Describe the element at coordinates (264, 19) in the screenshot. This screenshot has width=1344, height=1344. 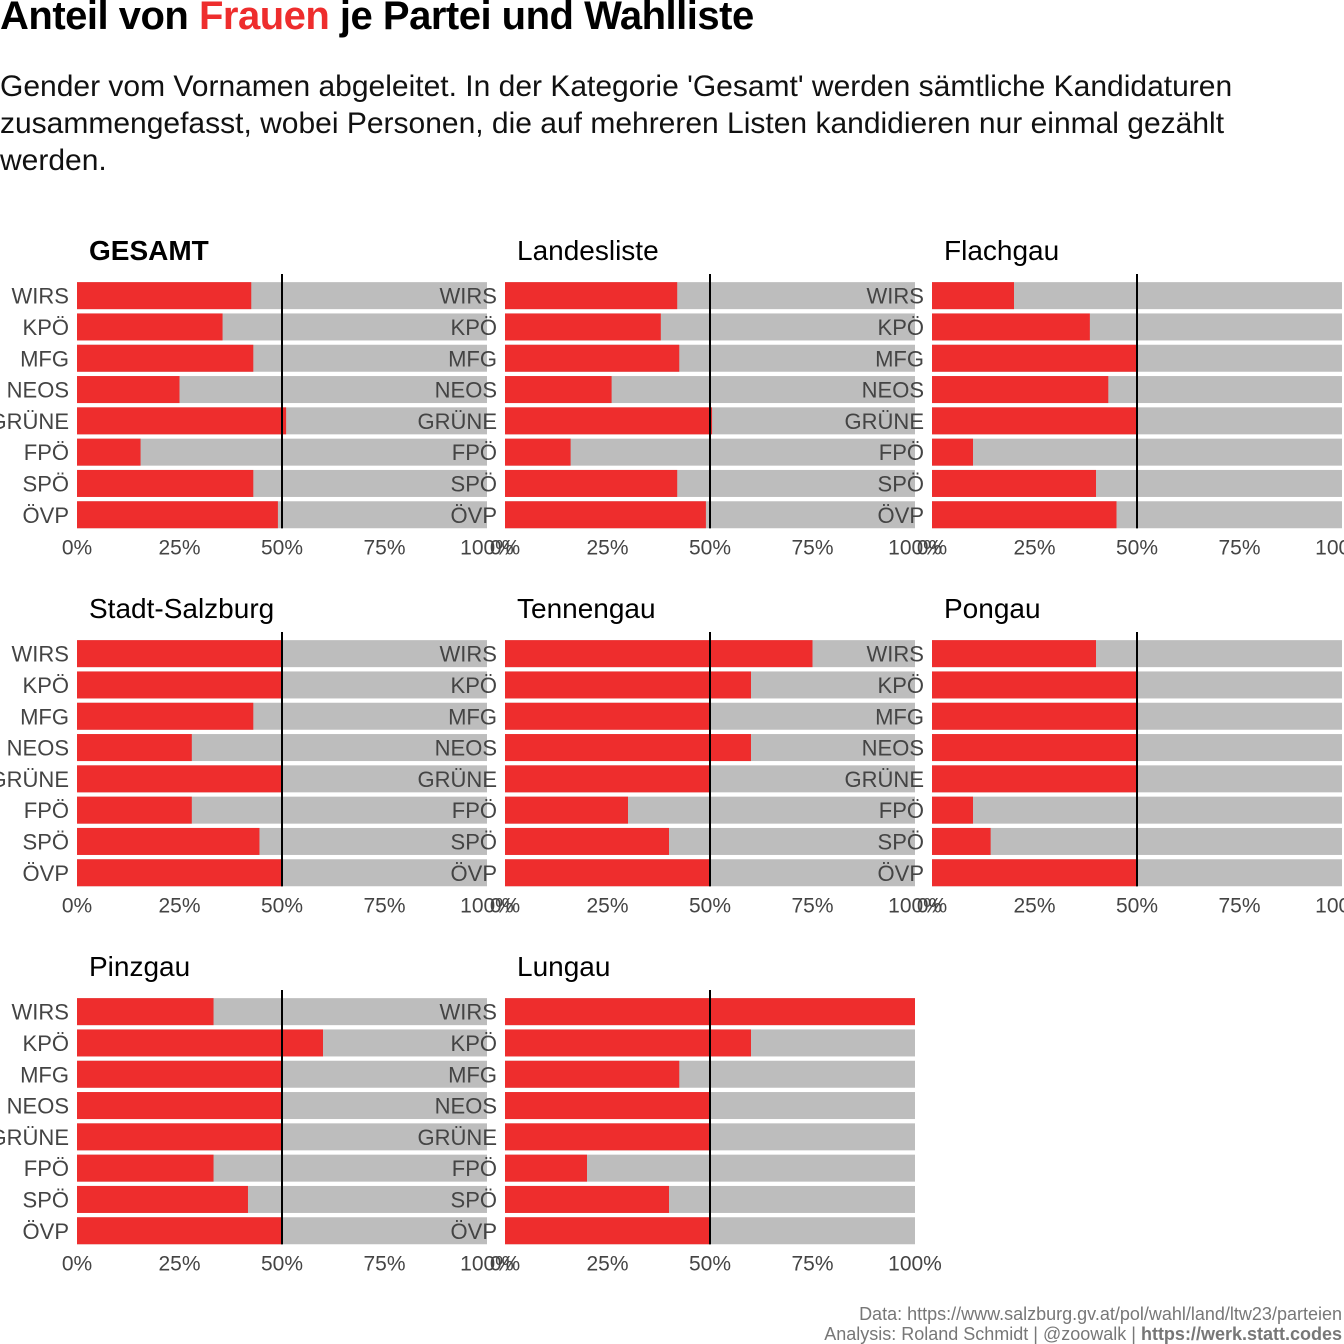
I see `title-highlight: Frauen` at that location.